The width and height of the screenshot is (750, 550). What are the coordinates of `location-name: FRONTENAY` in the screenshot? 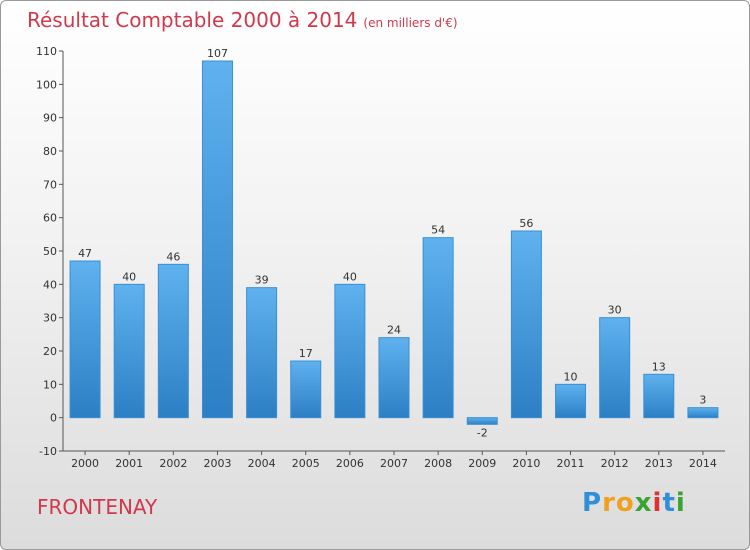 It's located at (97, 507).